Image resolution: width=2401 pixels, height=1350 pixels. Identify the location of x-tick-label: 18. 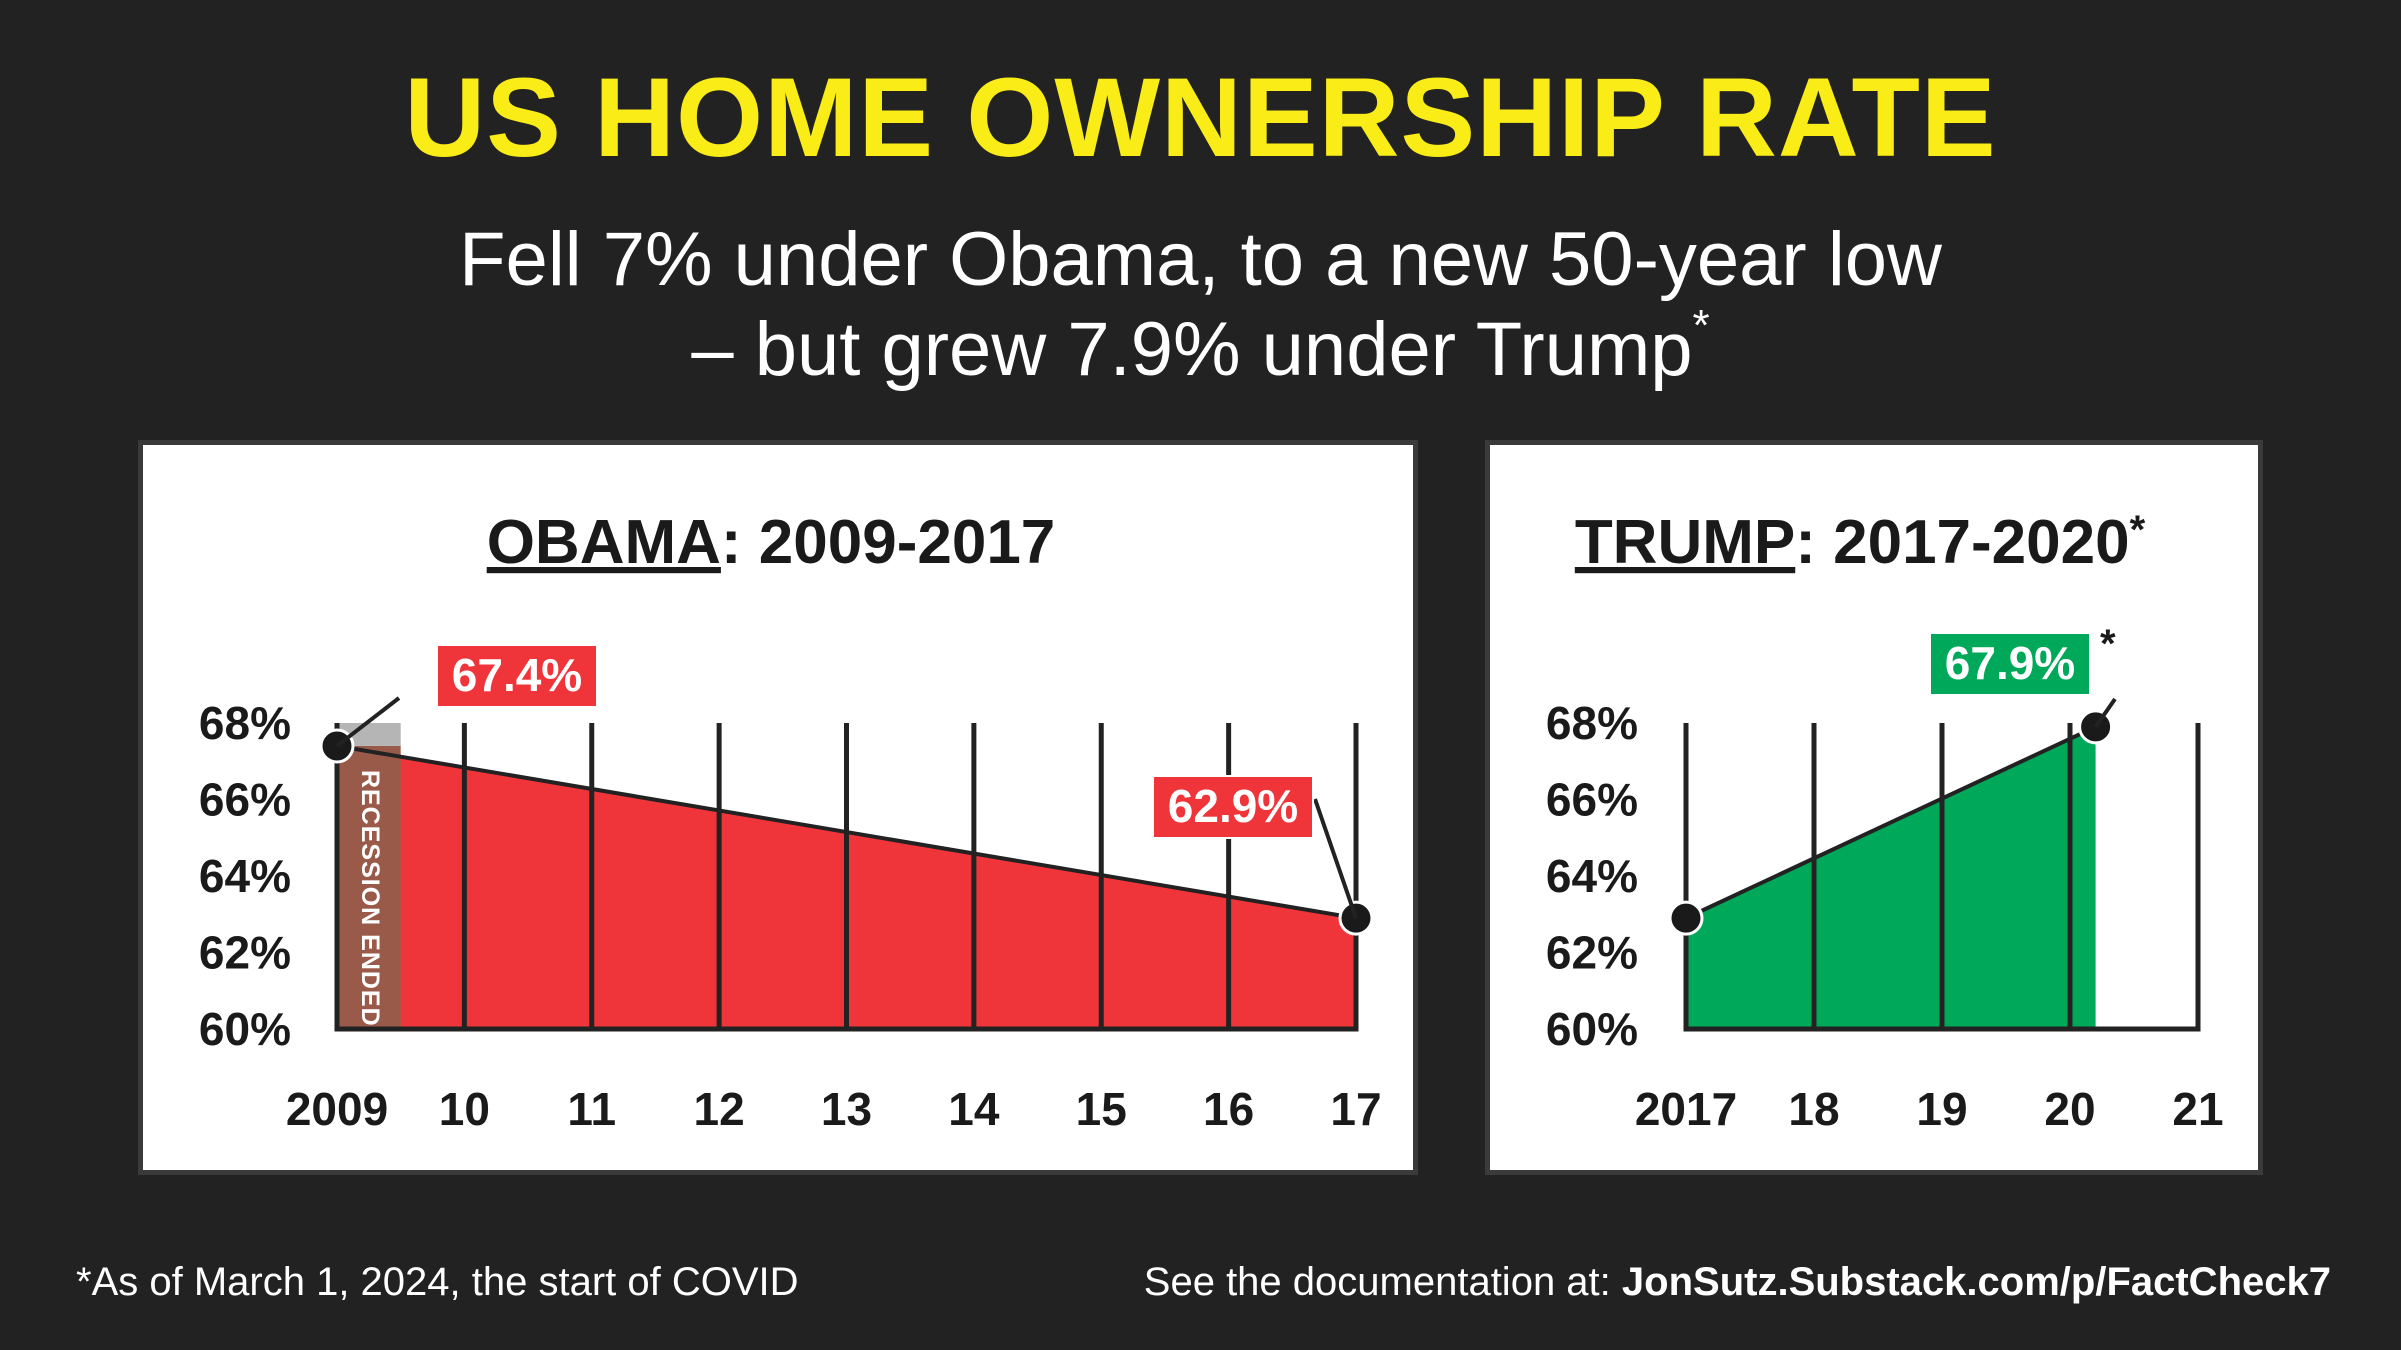
(1813, 1109).